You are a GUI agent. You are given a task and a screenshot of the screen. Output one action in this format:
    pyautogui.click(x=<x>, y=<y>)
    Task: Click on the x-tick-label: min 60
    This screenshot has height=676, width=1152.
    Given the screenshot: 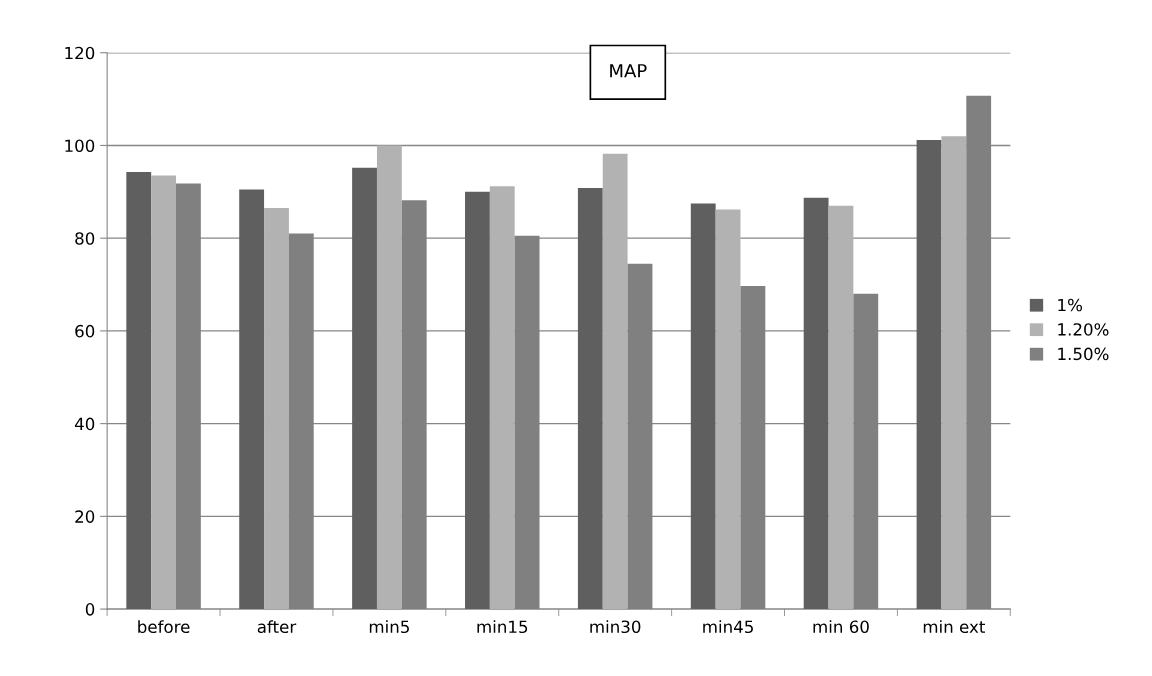 What is the action you would take?
    pyautogui.click(x=841, y=627)
    